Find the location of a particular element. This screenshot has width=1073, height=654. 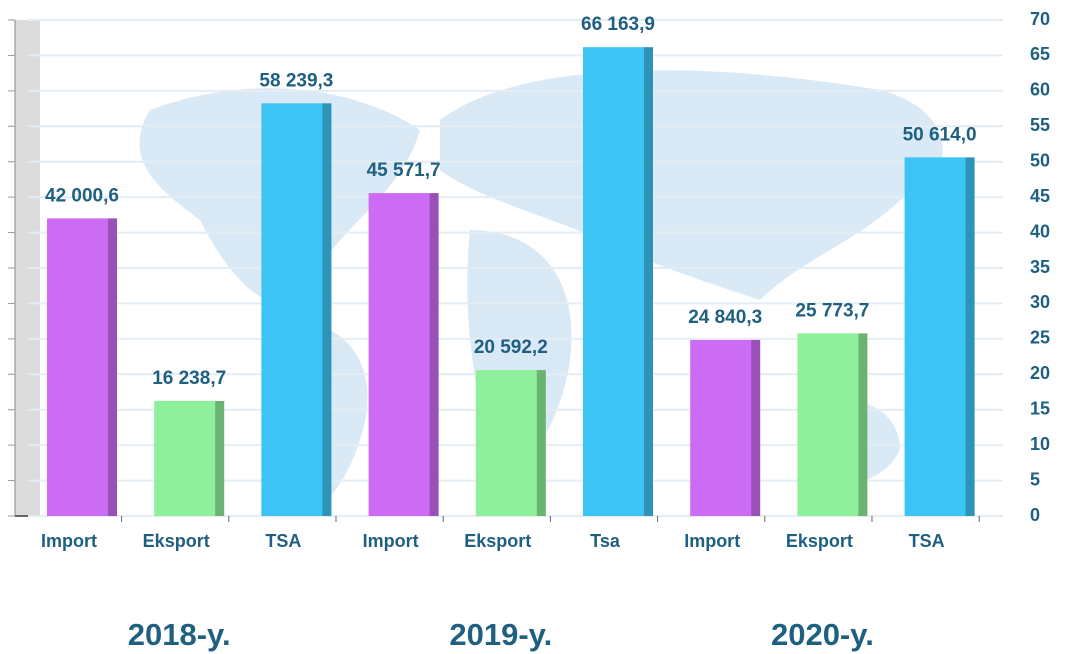

y-tick-label: 65 is located at coordinates (1040, 54).